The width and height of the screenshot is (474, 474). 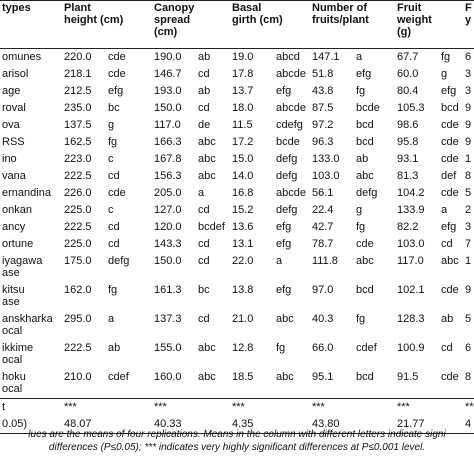 What do you see at coordinates (243, 57) in the screenshot?
I see `cell-value: 19.0` at bounding box center [243, 57].